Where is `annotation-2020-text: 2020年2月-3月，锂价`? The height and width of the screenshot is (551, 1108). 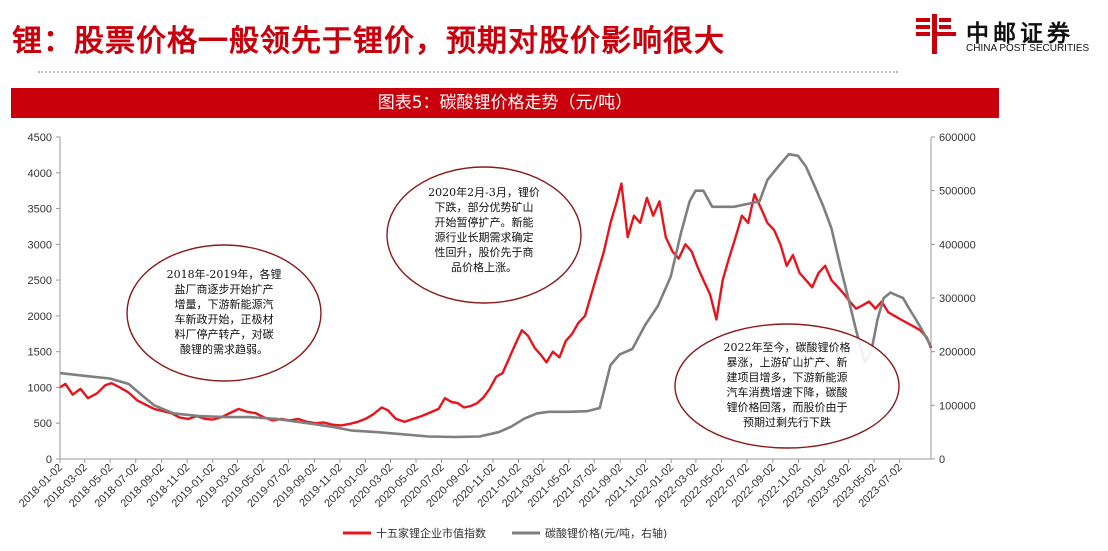 annotation-2020-text: 2020年2月-3月，锂价 is located at coordinates (484, 192).